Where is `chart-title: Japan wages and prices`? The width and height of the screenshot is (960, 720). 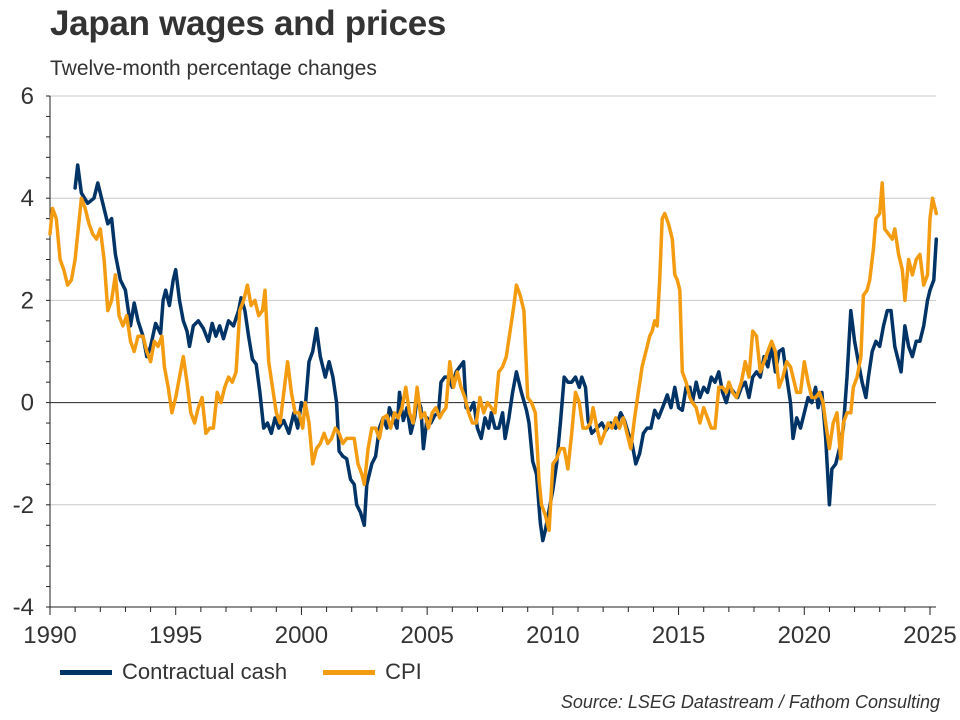 chart-title: Japan wages and prices is located at coordinates (248, 23).